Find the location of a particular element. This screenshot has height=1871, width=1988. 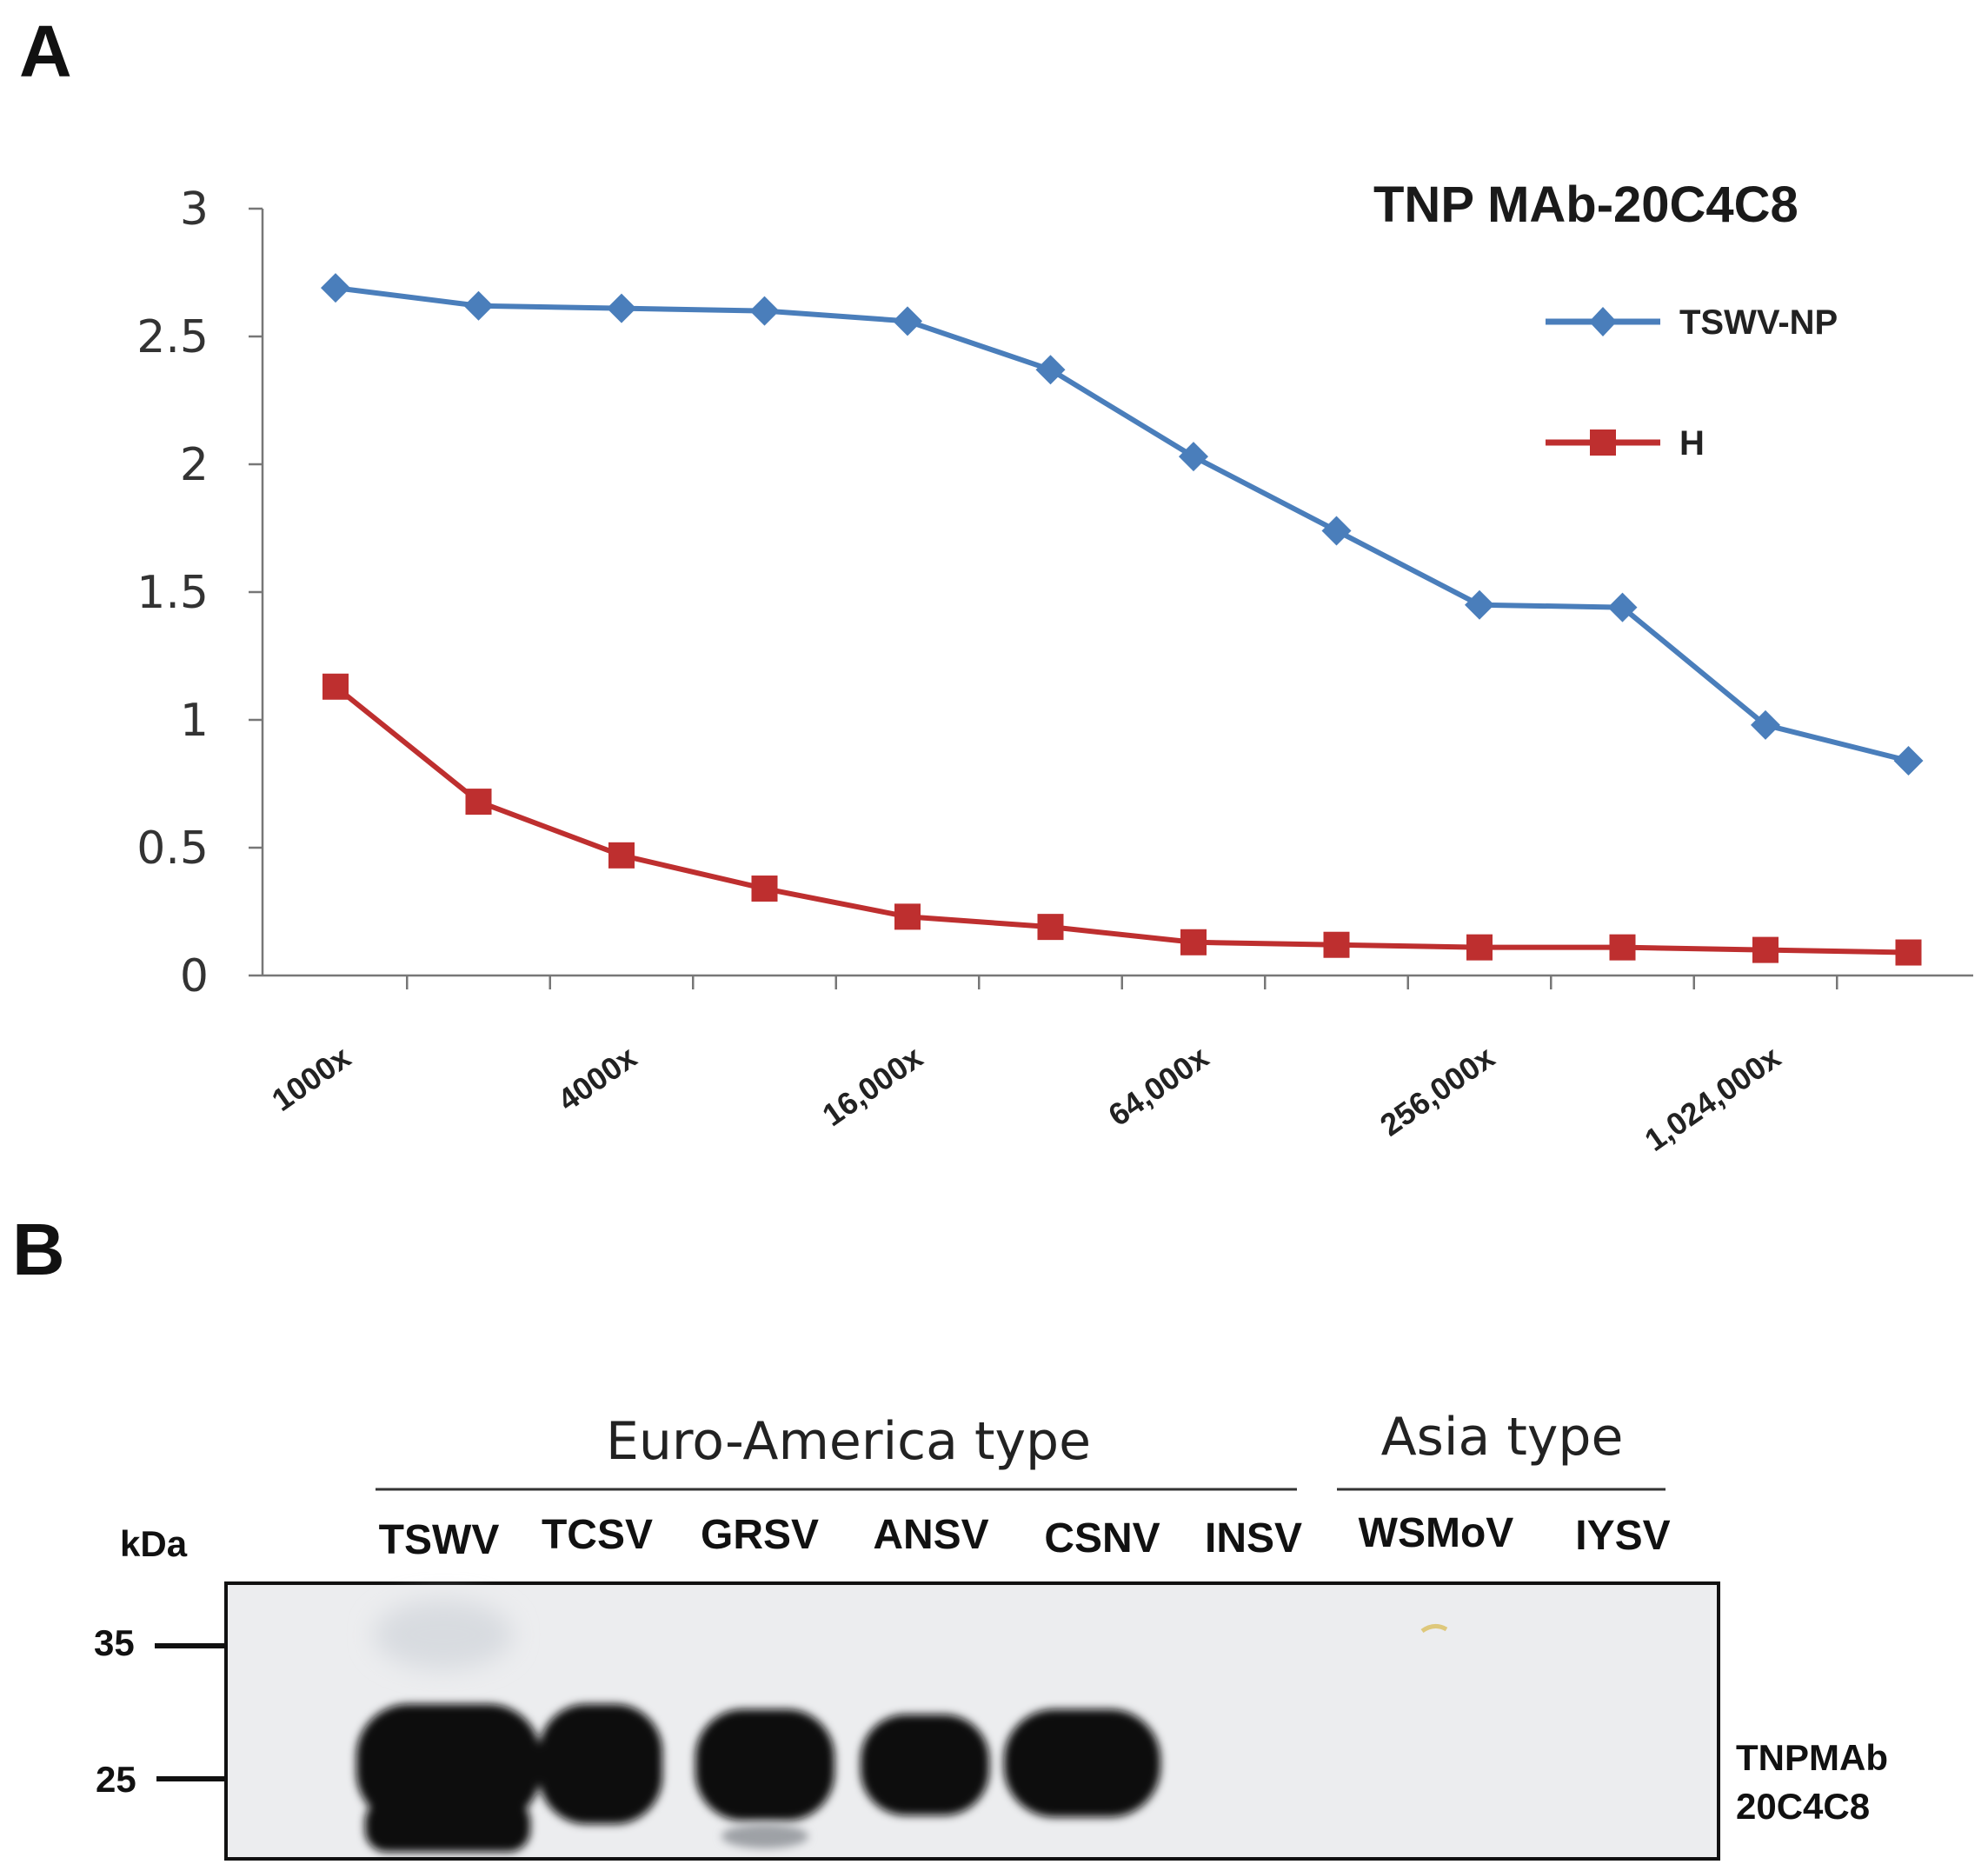

x-tick-label: 256,000x is located at coordinates (1437, 1091).